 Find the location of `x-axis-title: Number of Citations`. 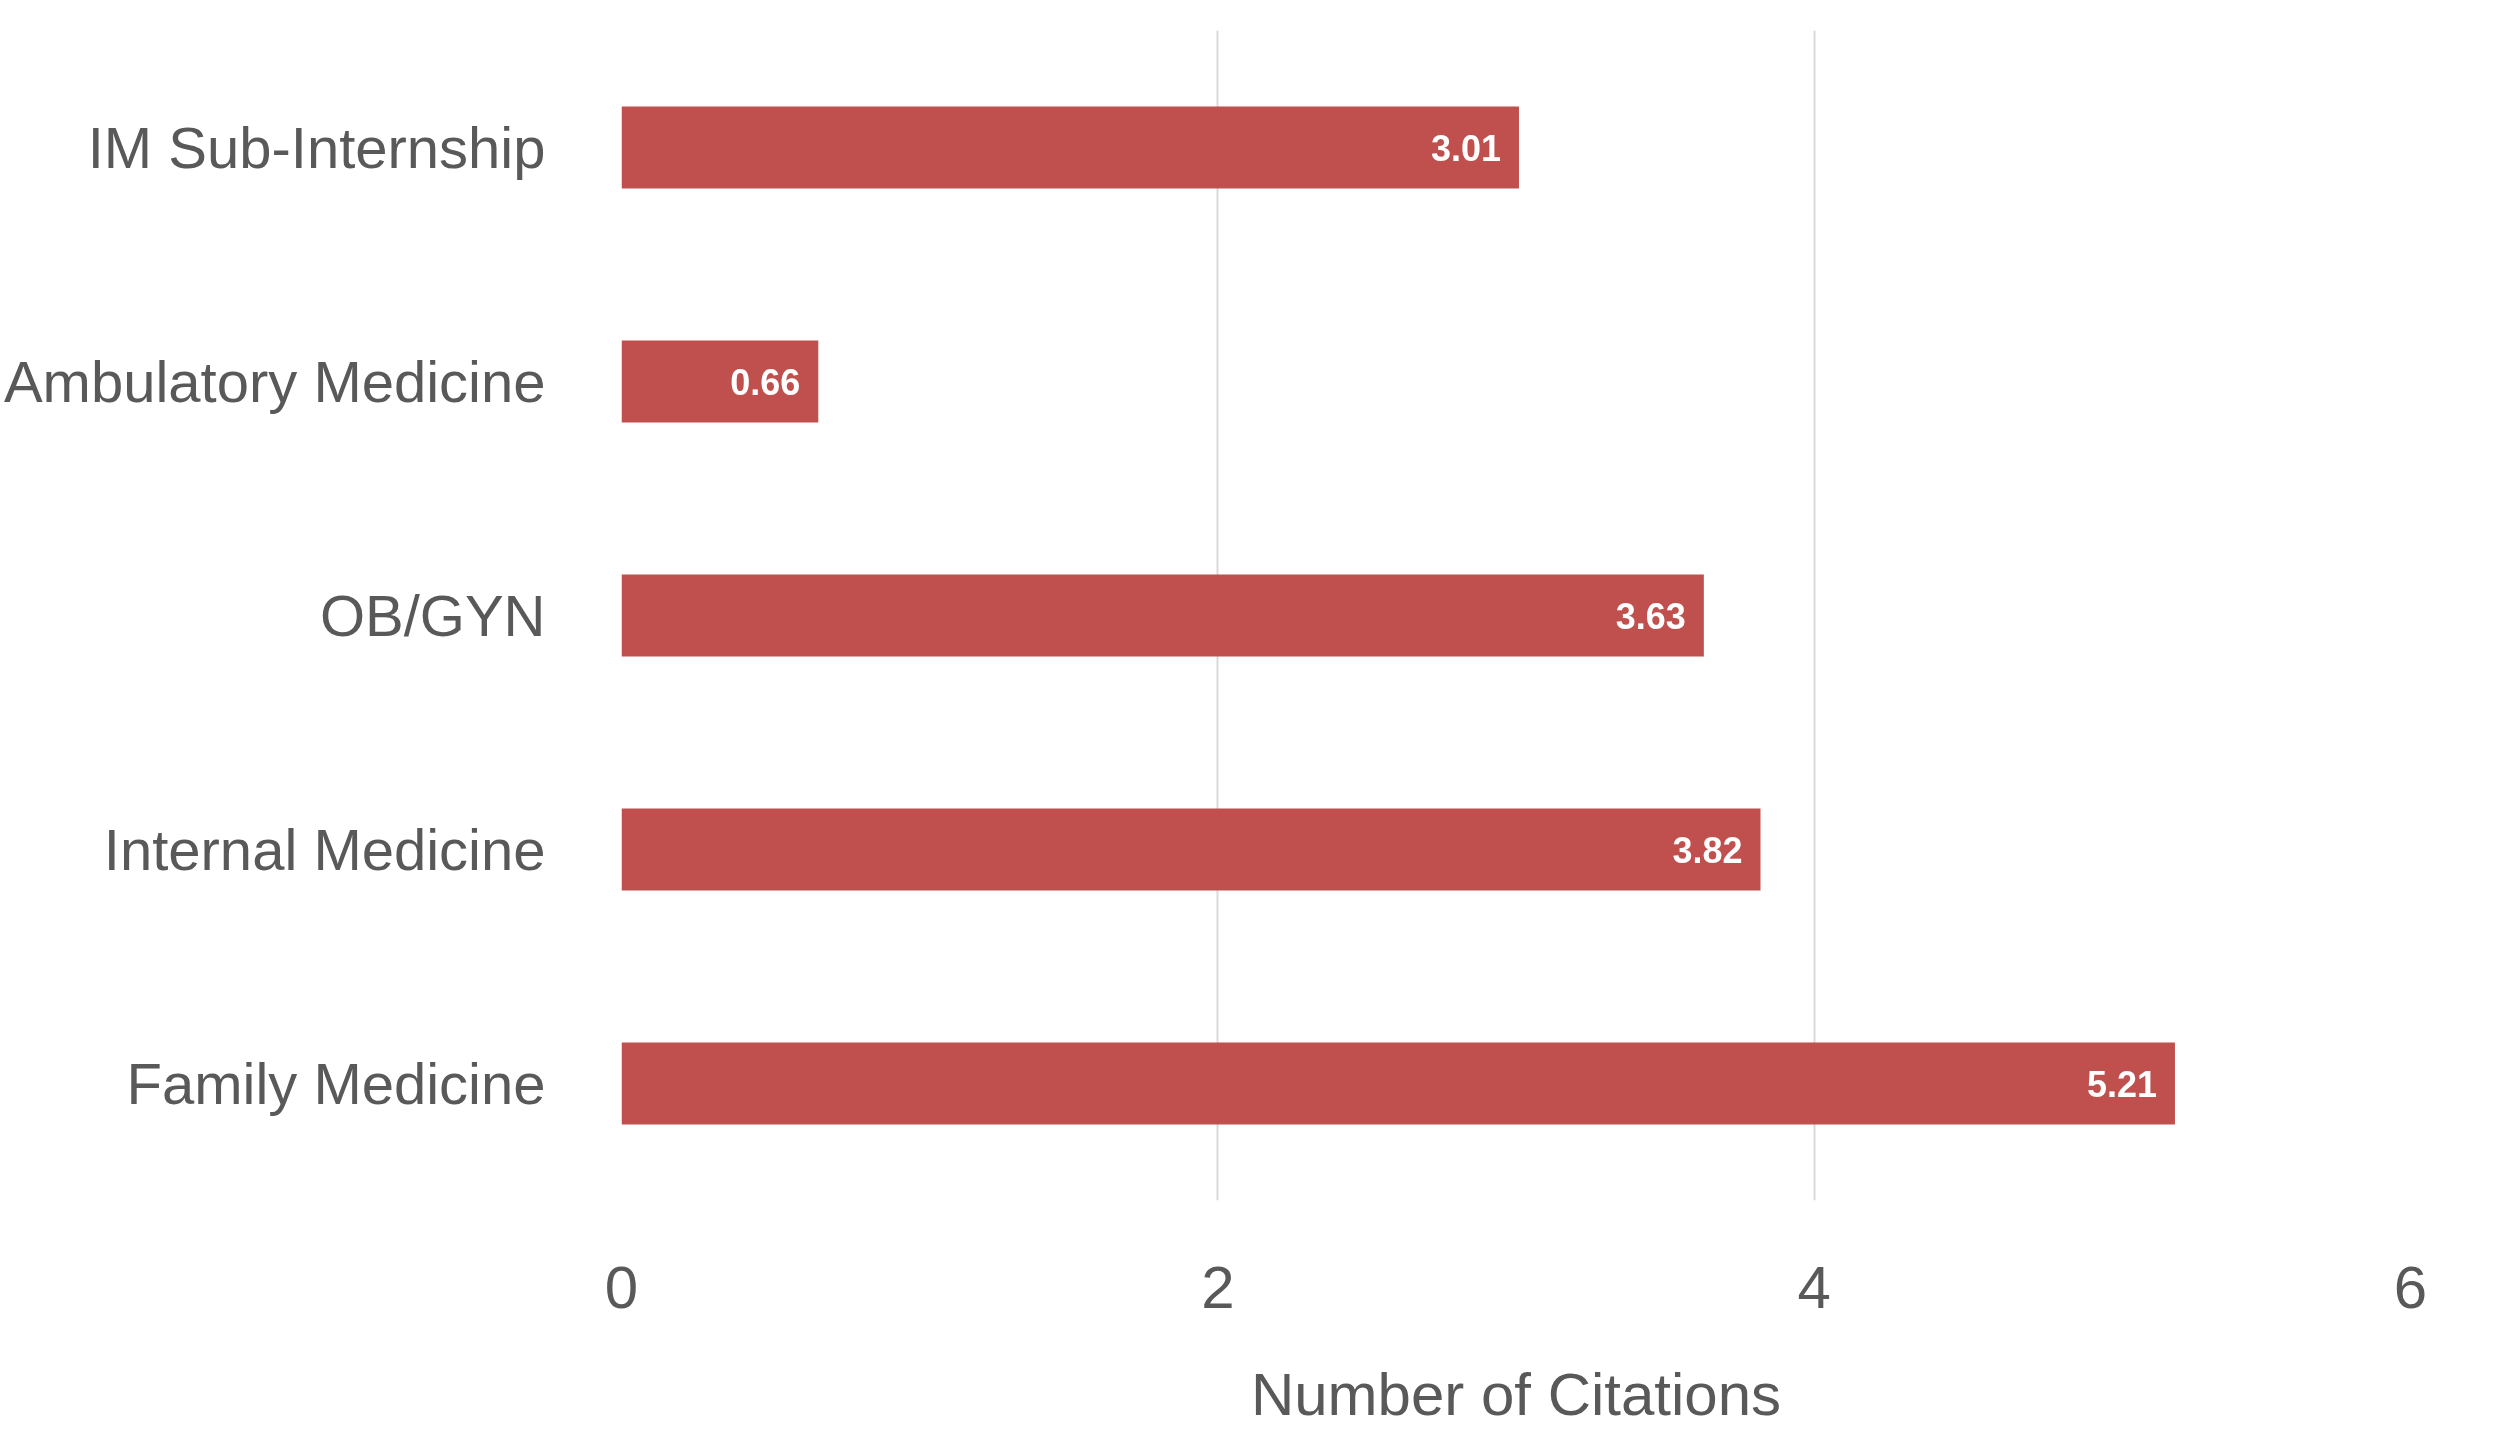

x-axis-title: Number of Citations is located at coordinates (1516, 1394).